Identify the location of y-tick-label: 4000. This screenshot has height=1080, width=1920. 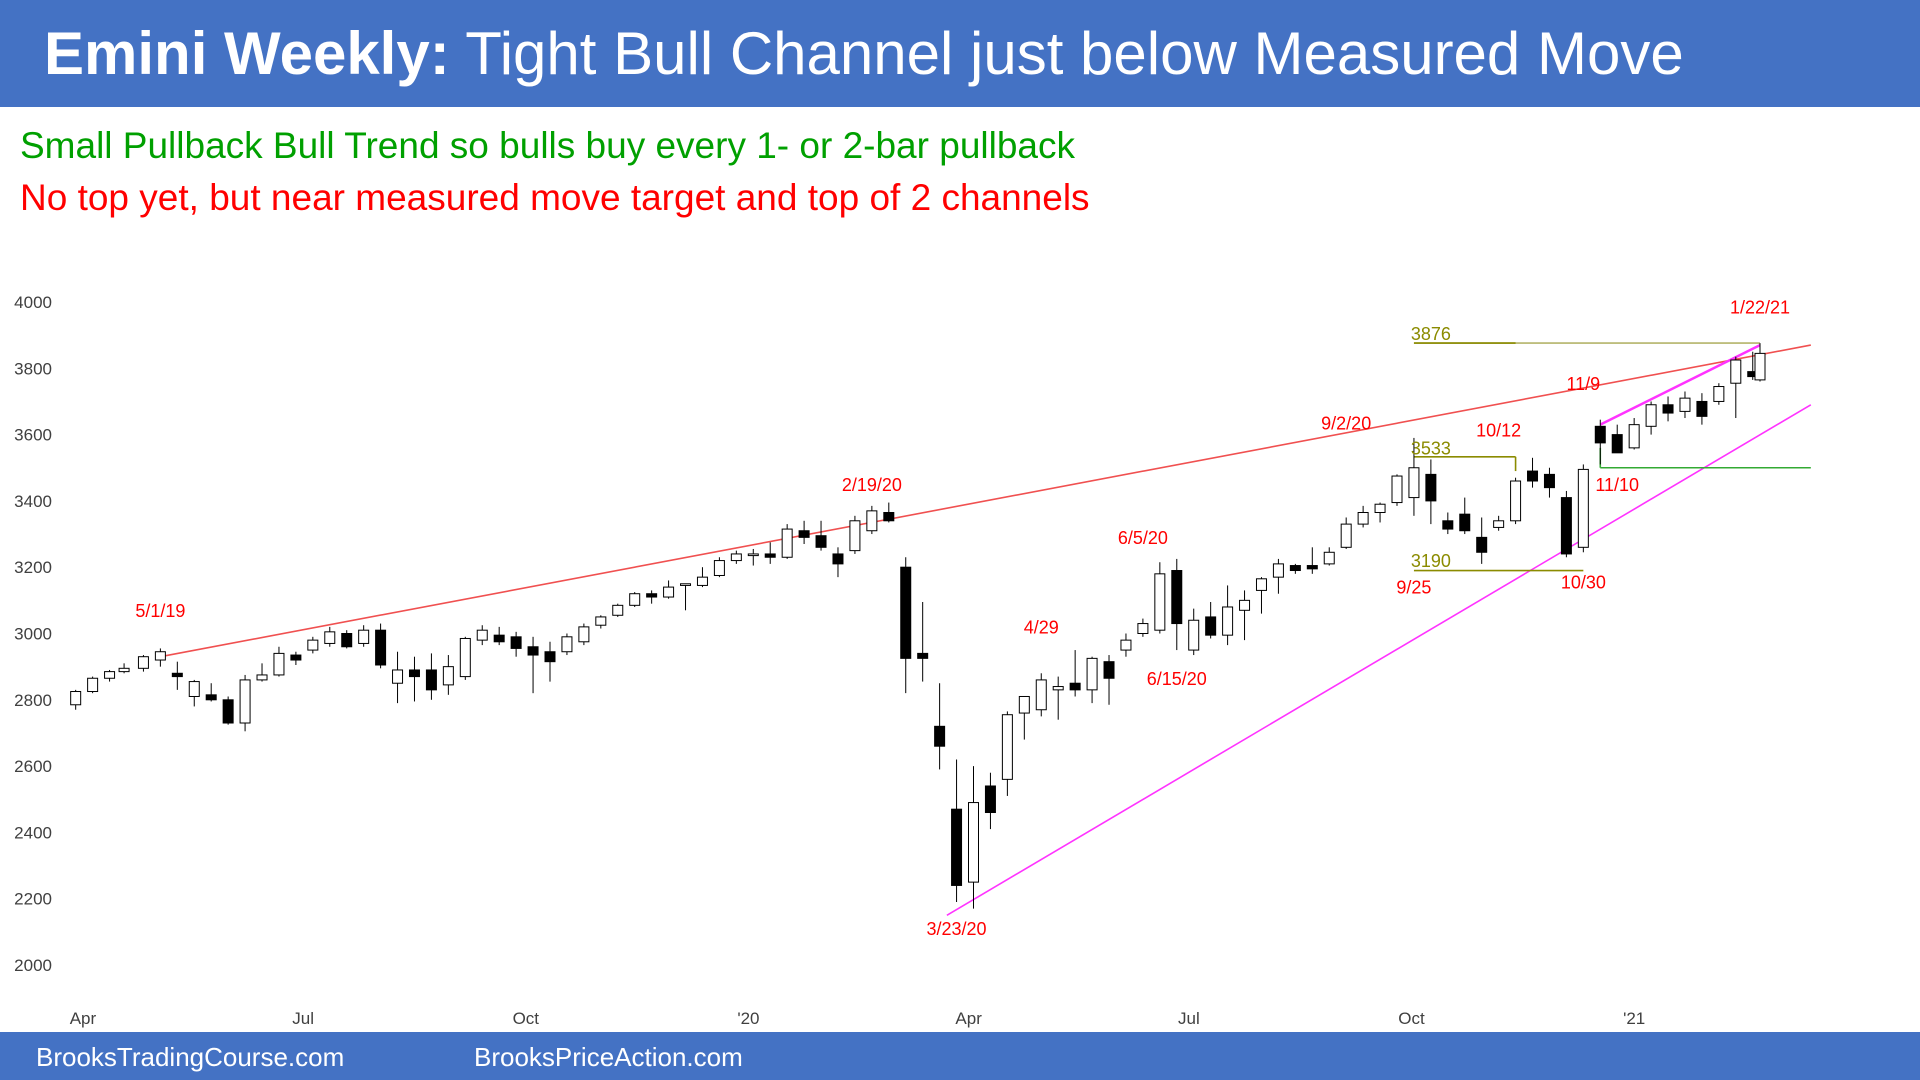
(33, 302).